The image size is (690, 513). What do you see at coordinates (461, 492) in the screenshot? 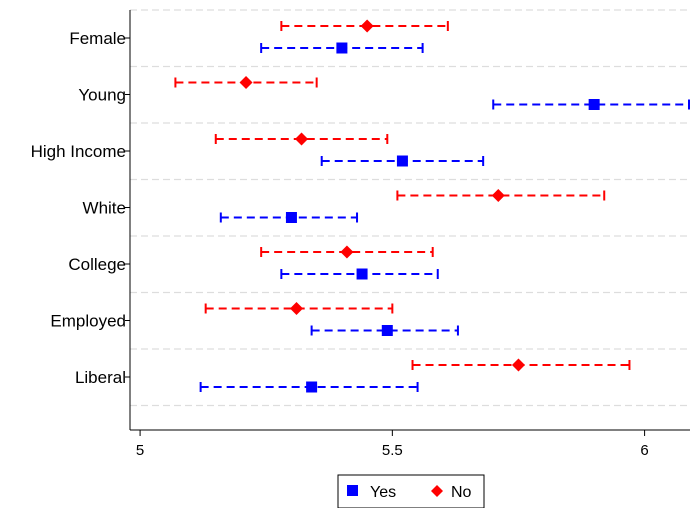
I see `legend-label-no: No` at bounding box center [461, 492].